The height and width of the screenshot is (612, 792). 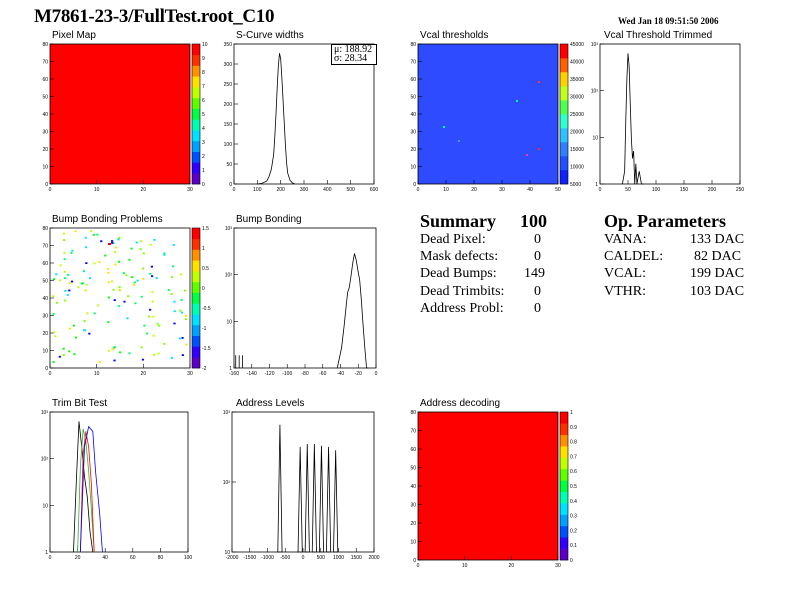 I want to click on y-tick-label: 40, so click(x=413, y=115).